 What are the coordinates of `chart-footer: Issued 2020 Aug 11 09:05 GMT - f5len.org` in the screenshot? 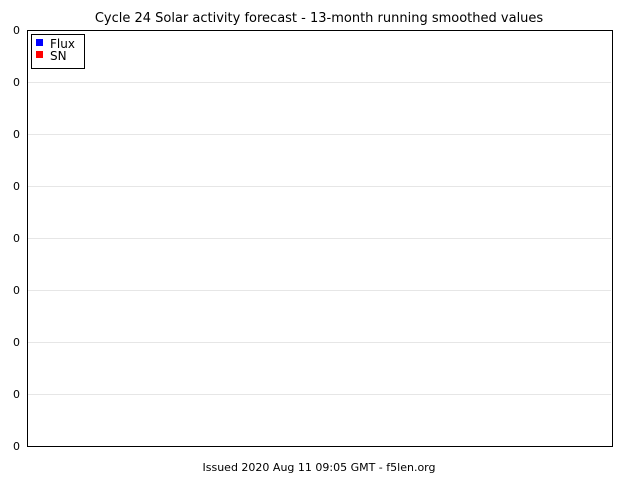 It's located at (319, 467).